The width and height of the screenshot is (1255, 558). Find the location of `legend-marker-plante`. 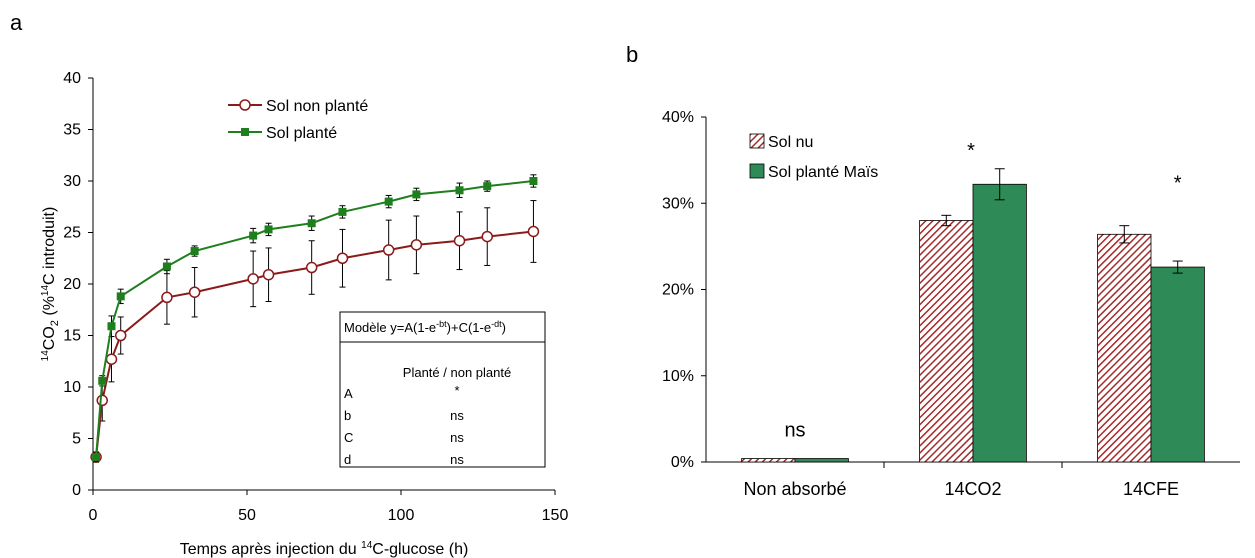

legend-marker-plante is located at coordinates (245, 132).